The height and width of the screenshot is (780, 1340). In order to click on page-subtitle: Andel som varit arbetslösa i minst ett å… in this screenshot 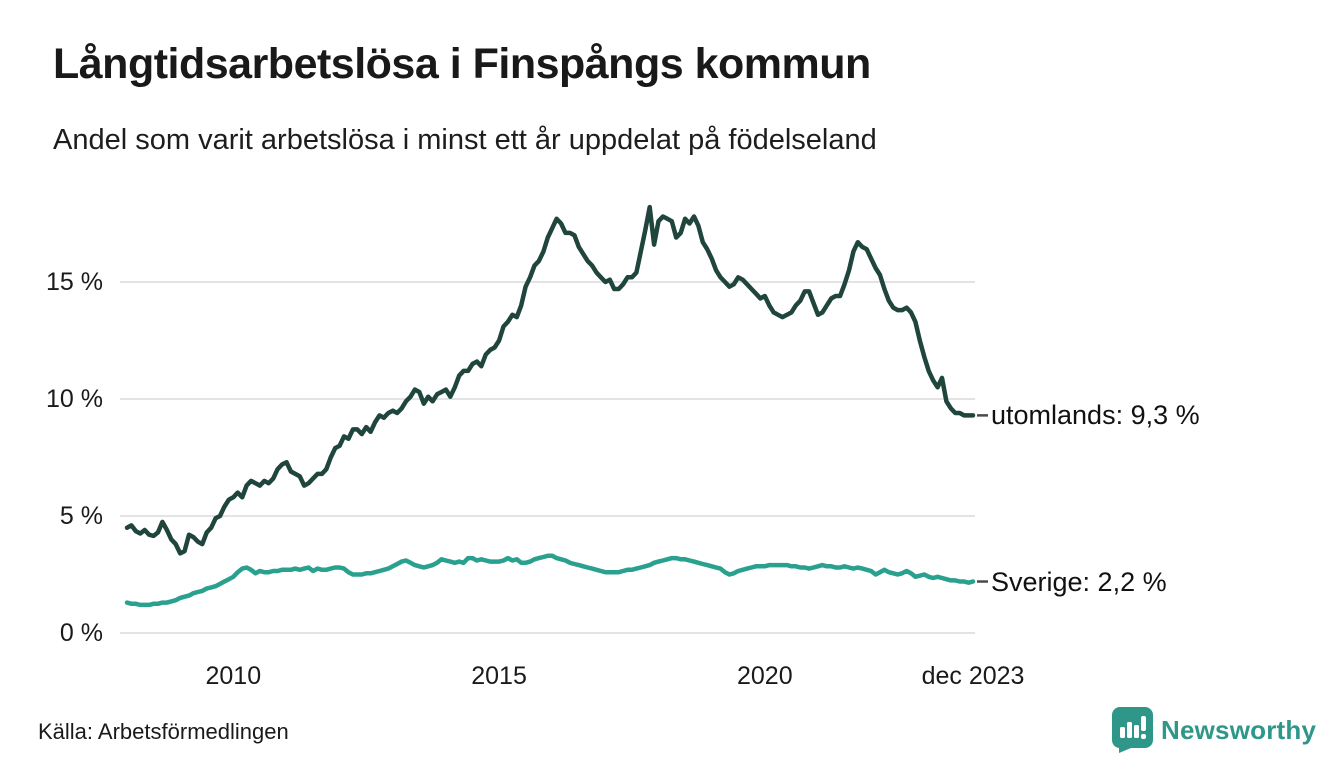, I will do `click(465, 140)`.